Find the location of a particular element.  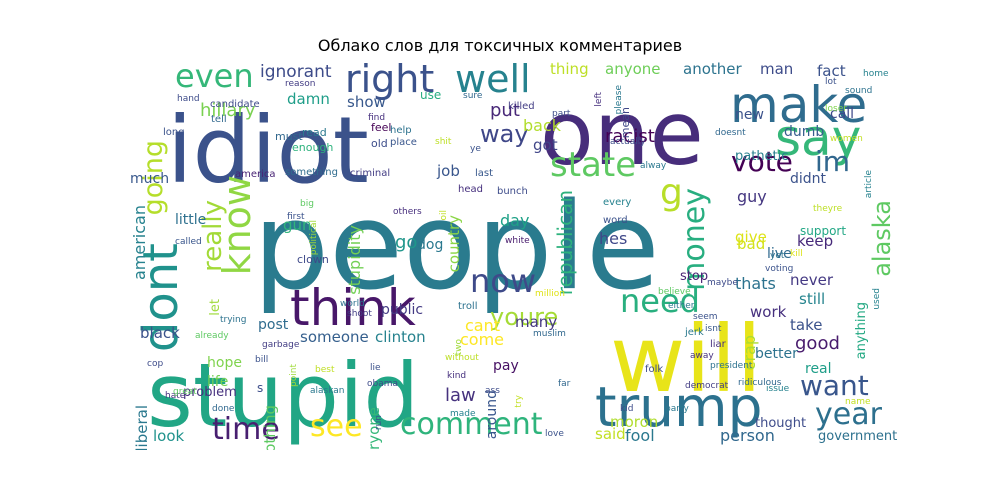

word-cop: cop is located at coordinates (155, 364).